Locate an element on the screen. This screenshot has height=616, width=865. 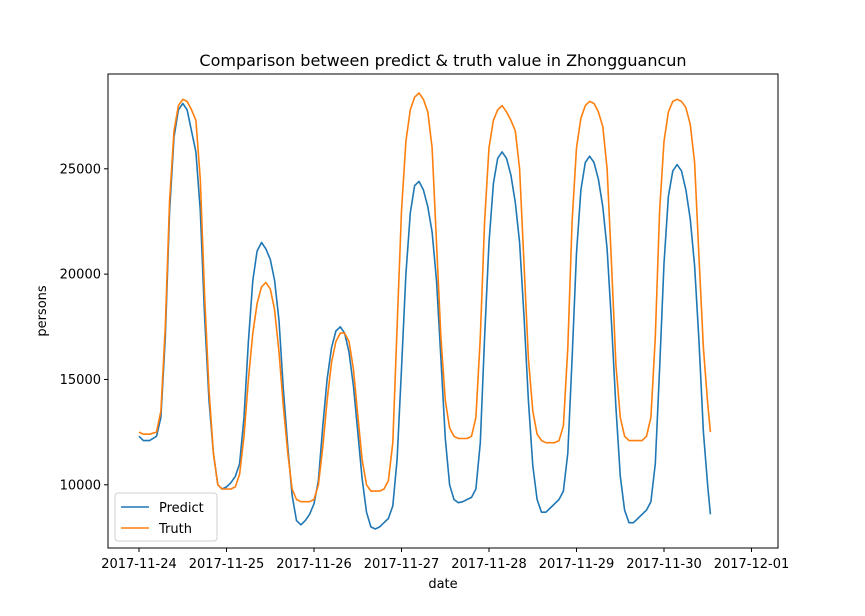
legend: Predict Truth is located at coordinates (166, 517).